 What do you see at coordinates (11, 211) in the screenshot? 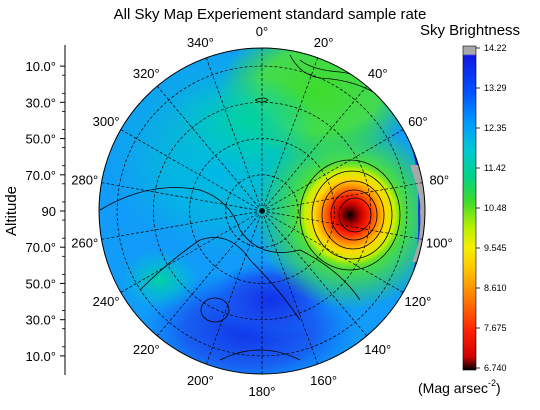
I see `altitude-axis-label: Altitude` at bounding box center [11, 211].